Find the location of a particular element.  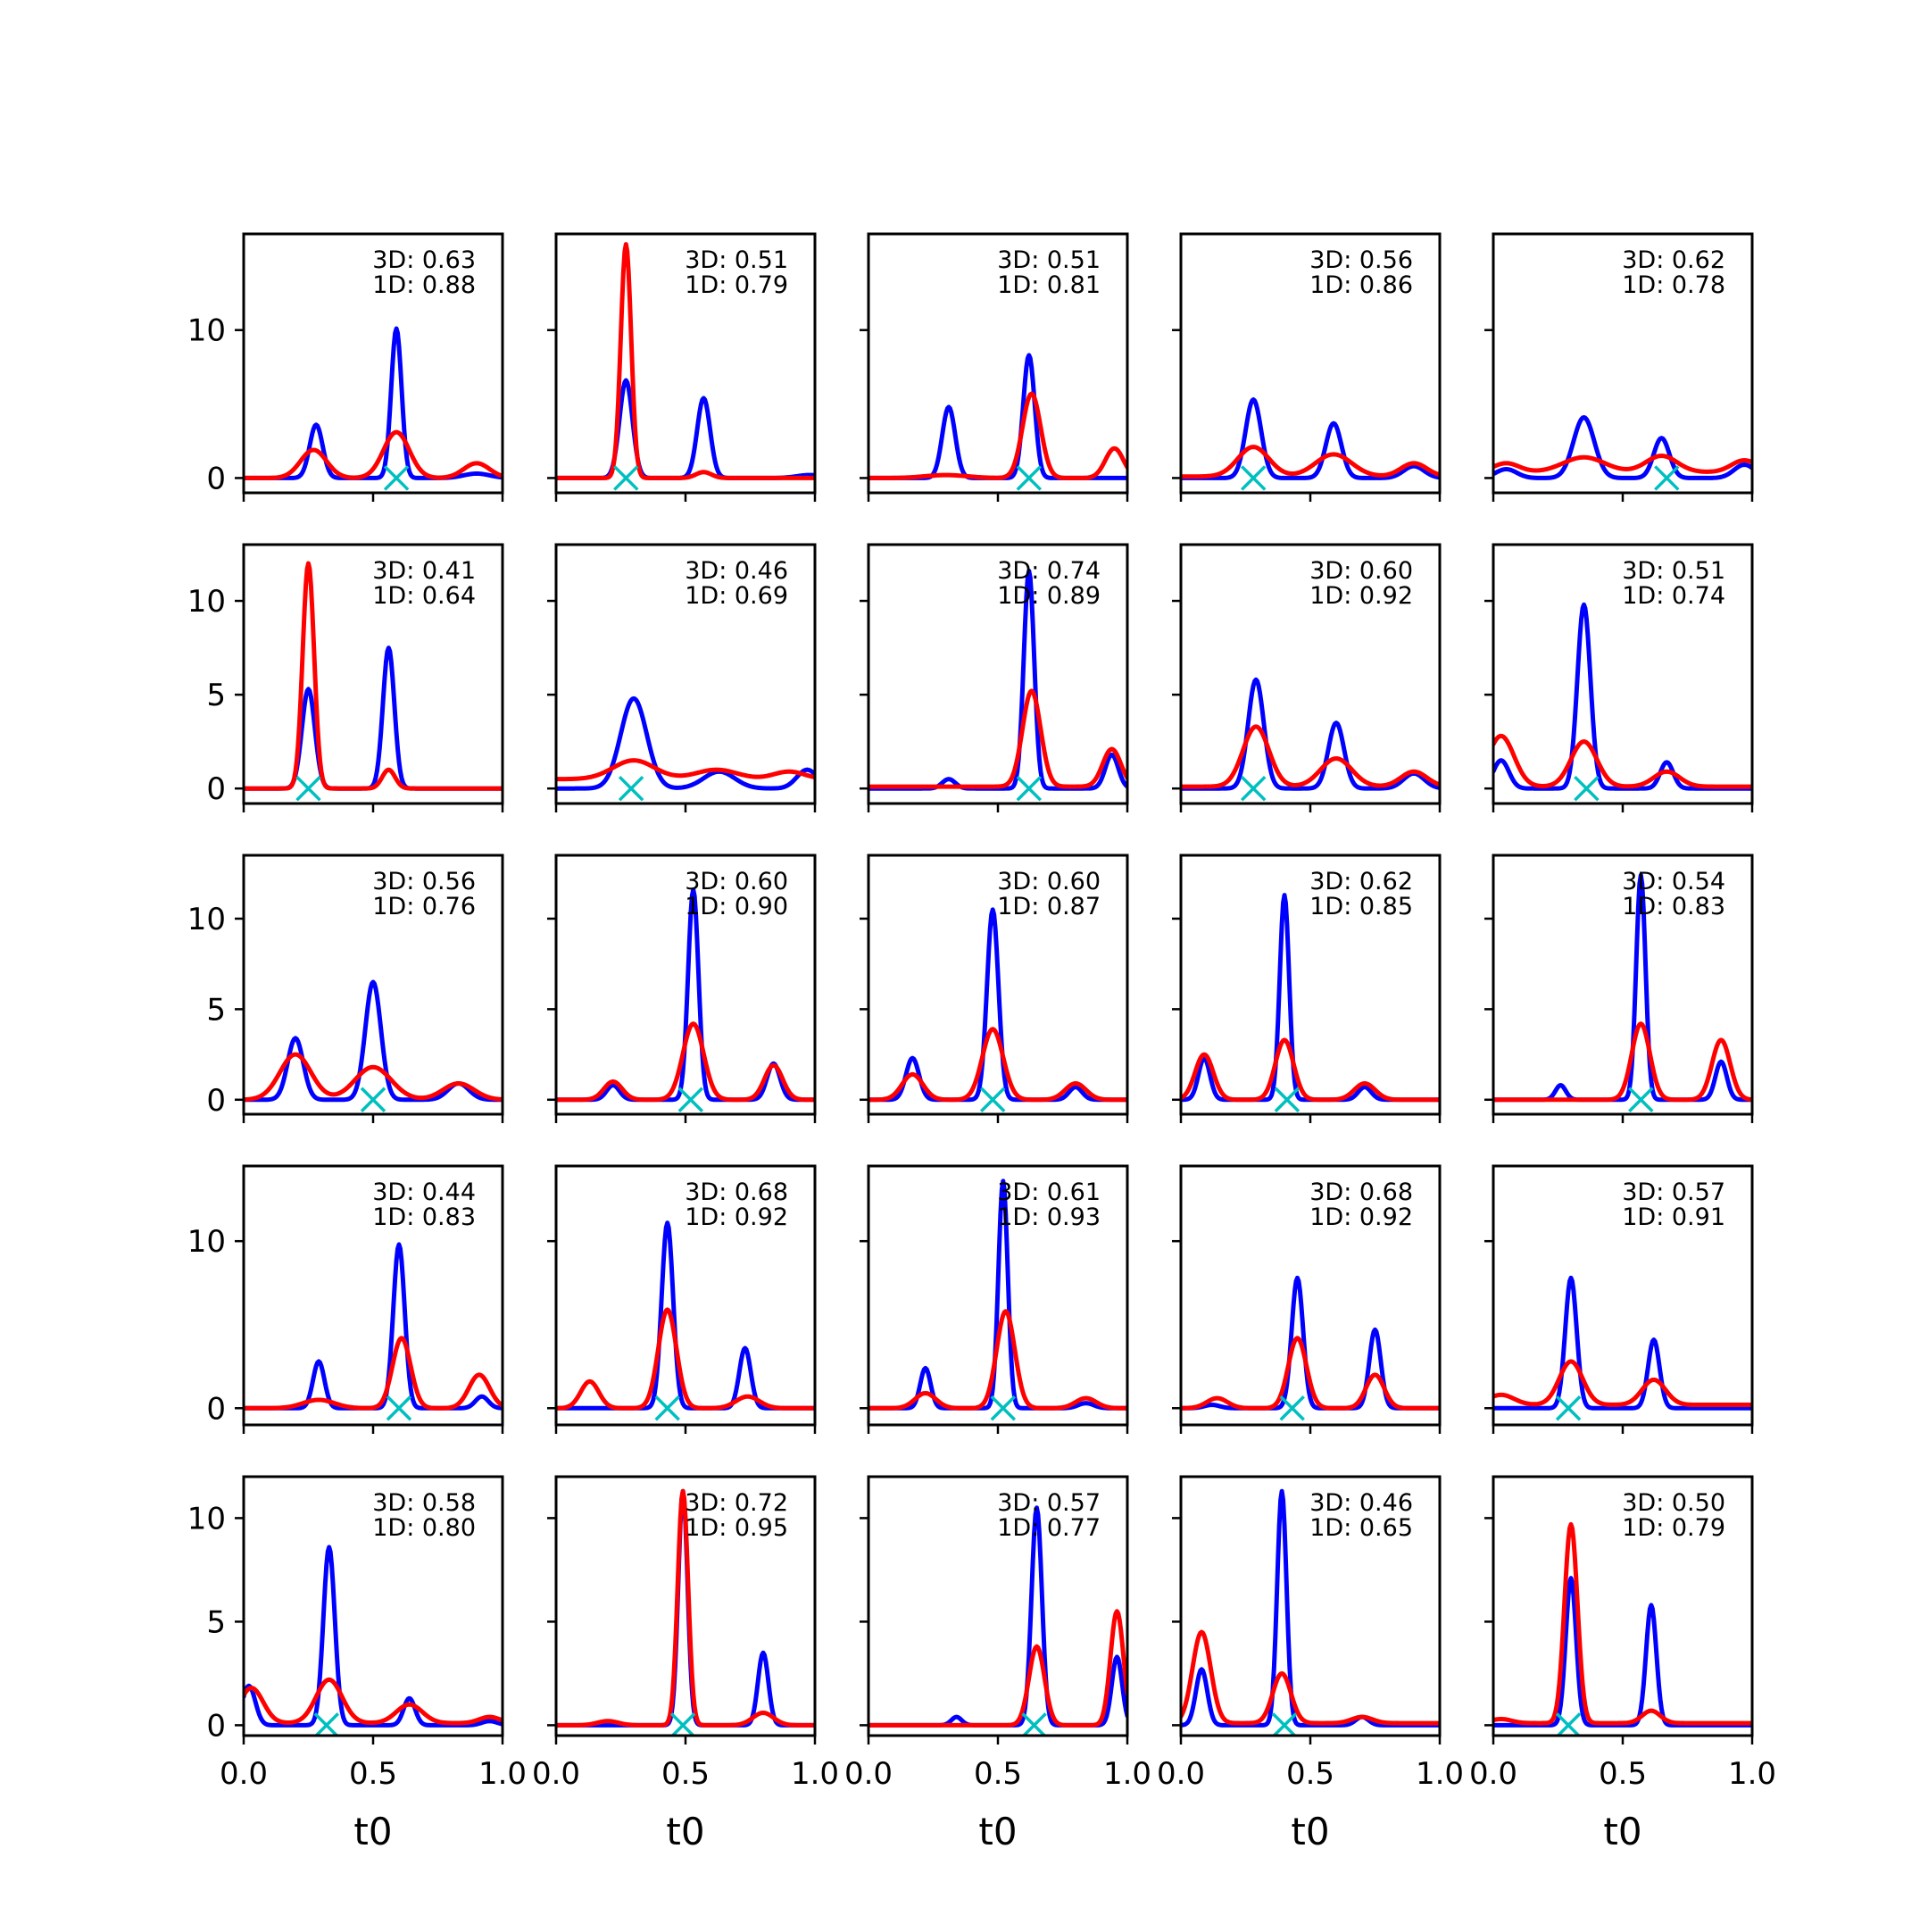

annotation-3d: 3D: 0.63 is located at coordinates (424, 260).